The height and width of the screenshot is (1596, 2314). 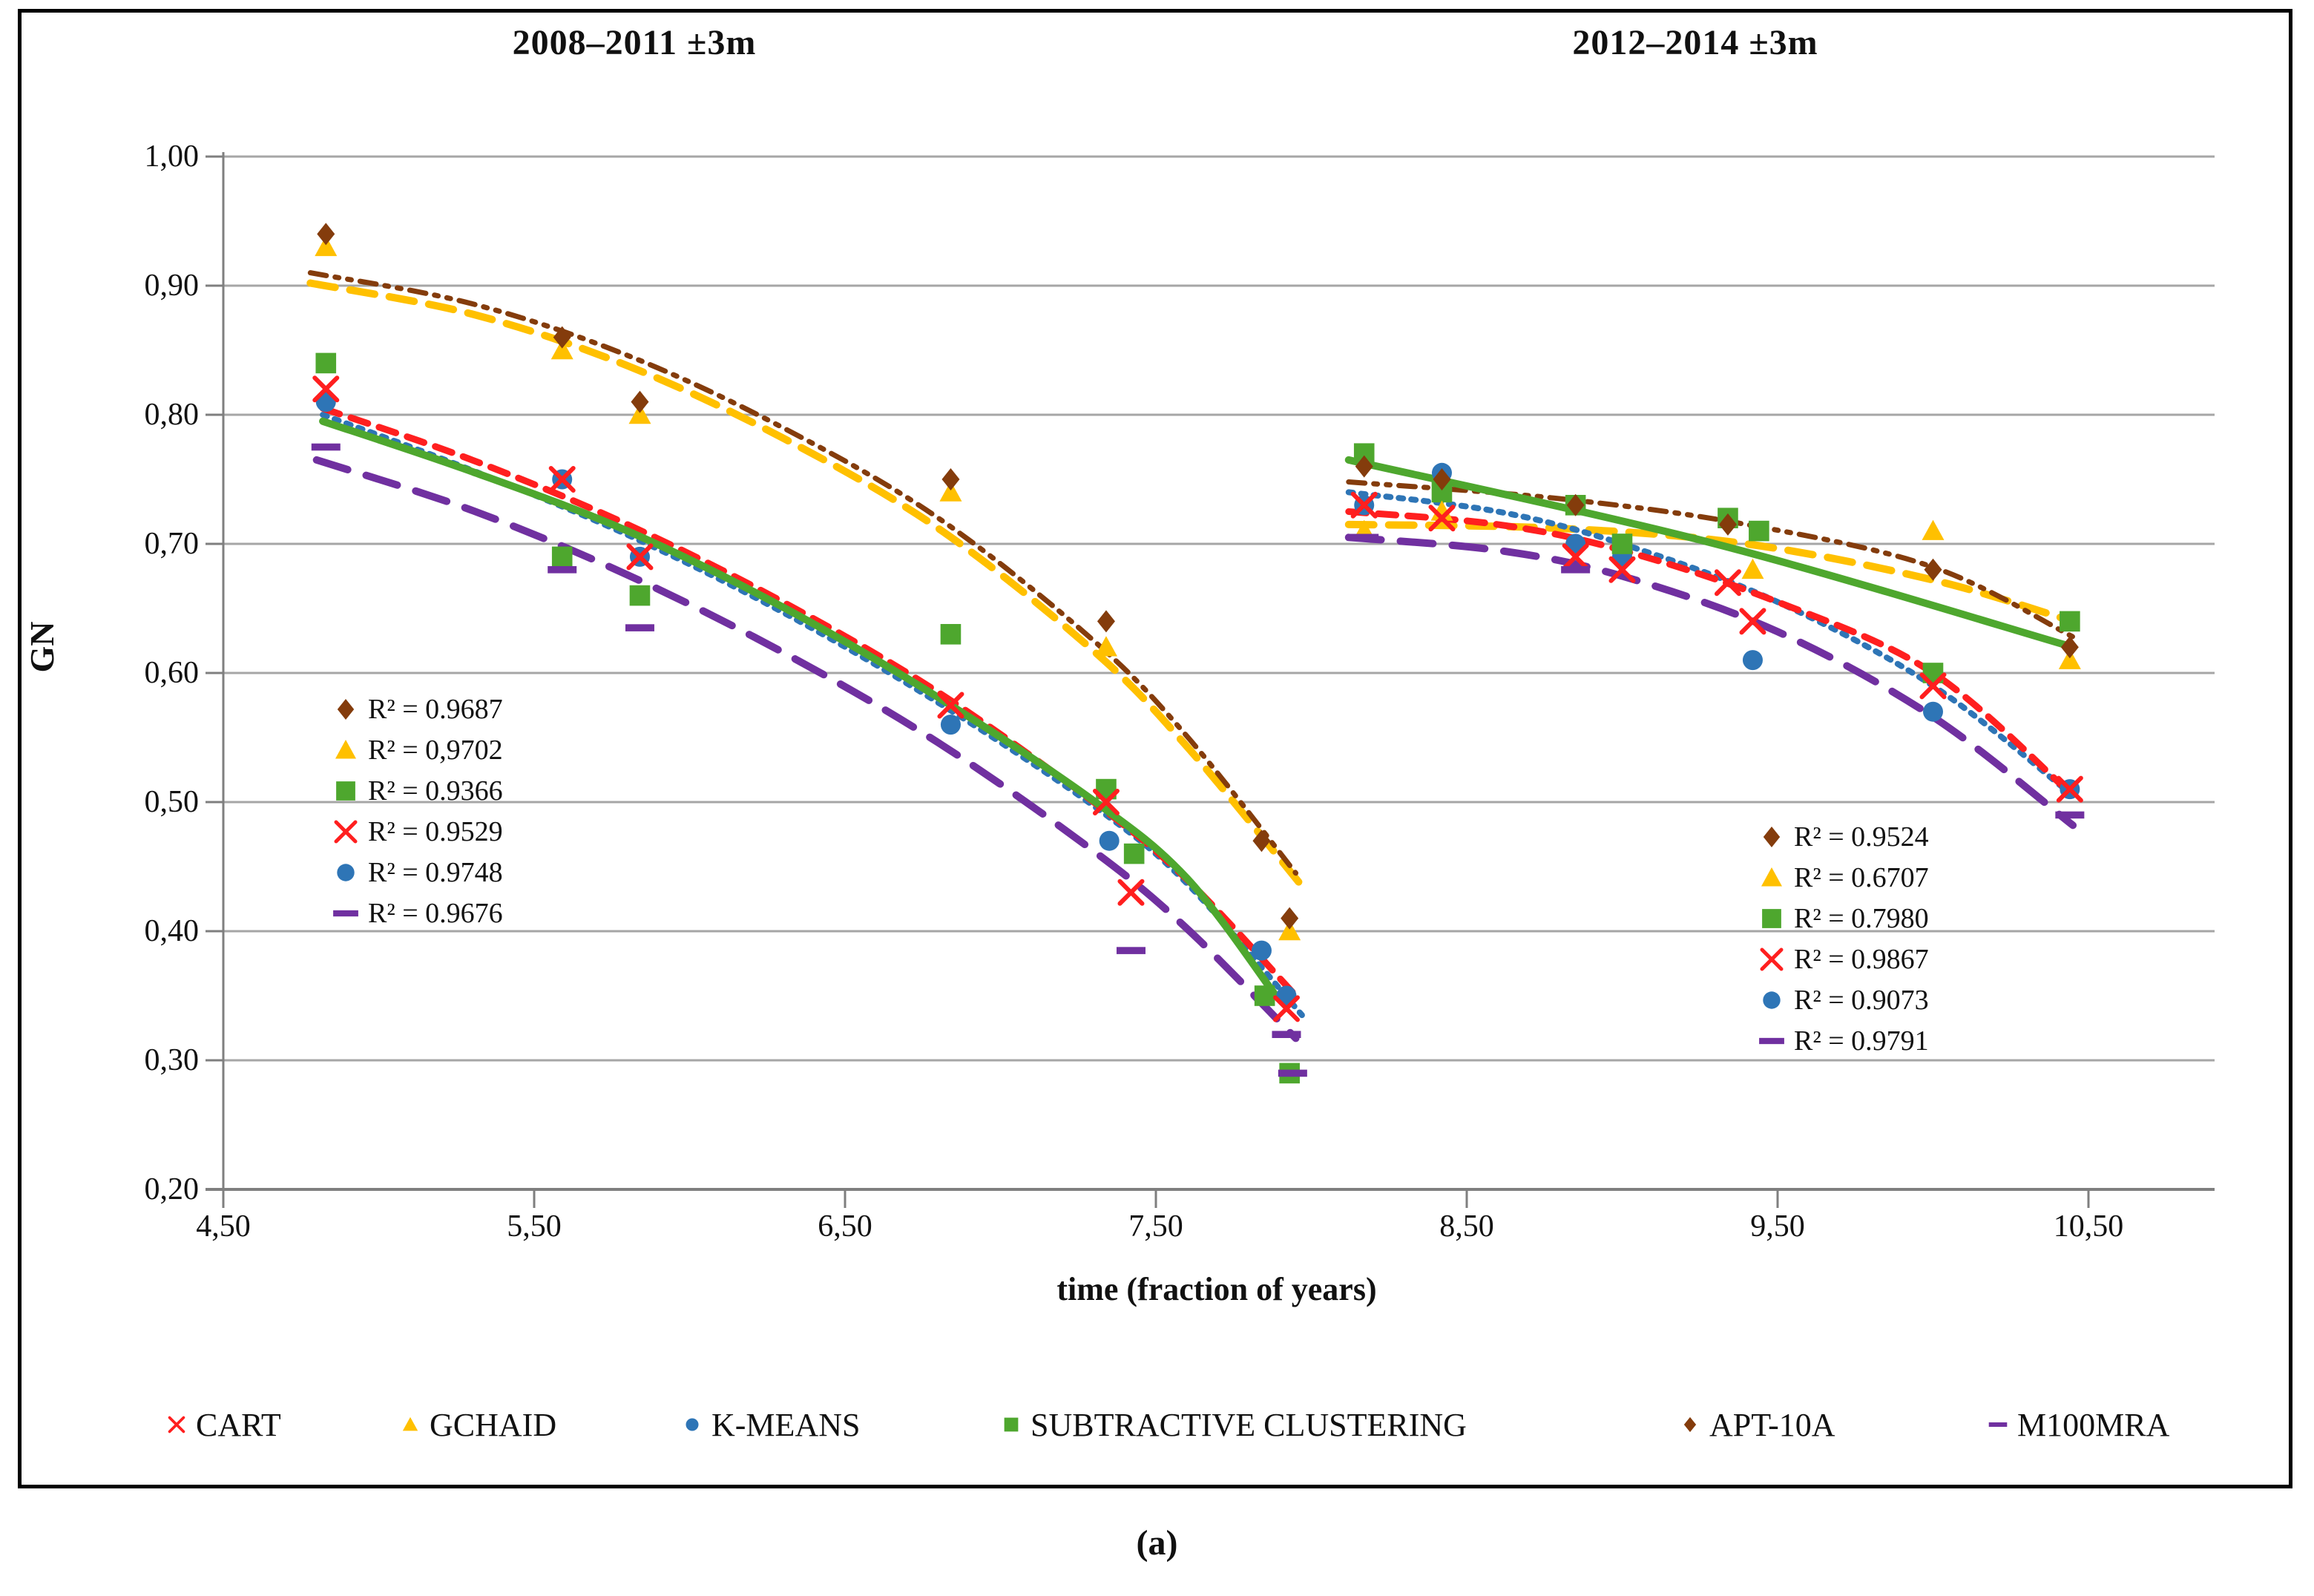 I want to click on legend-item-m100mra: M100MRA, so click(x=2077, y=1425).